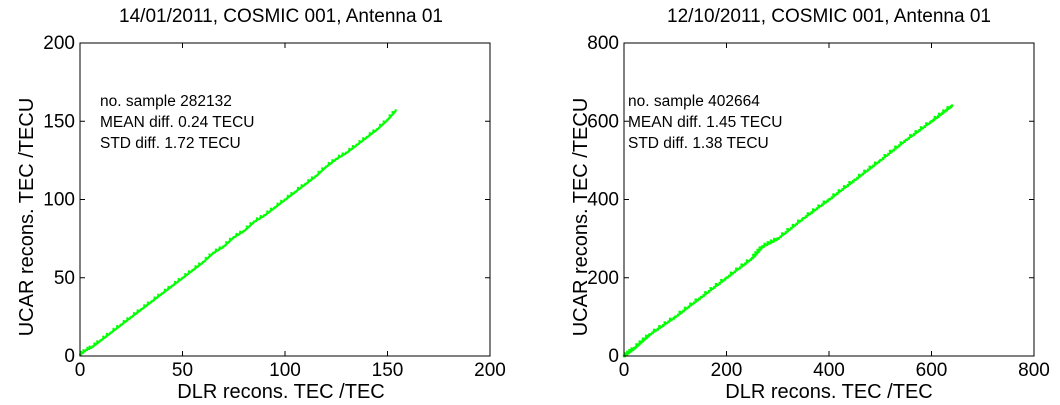  I want to click on y-tick-label: 400, so click(603, 200).